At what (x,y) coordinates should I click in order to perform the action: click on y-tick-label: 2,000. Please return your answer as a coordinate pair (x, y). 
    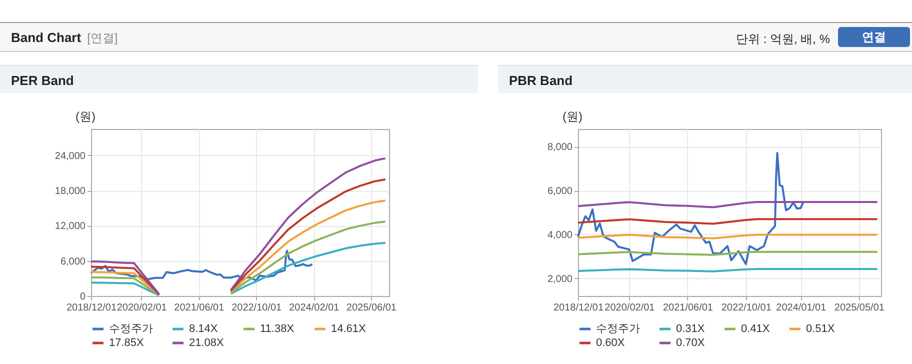
    Looking at the image, I should click on (560, 279).